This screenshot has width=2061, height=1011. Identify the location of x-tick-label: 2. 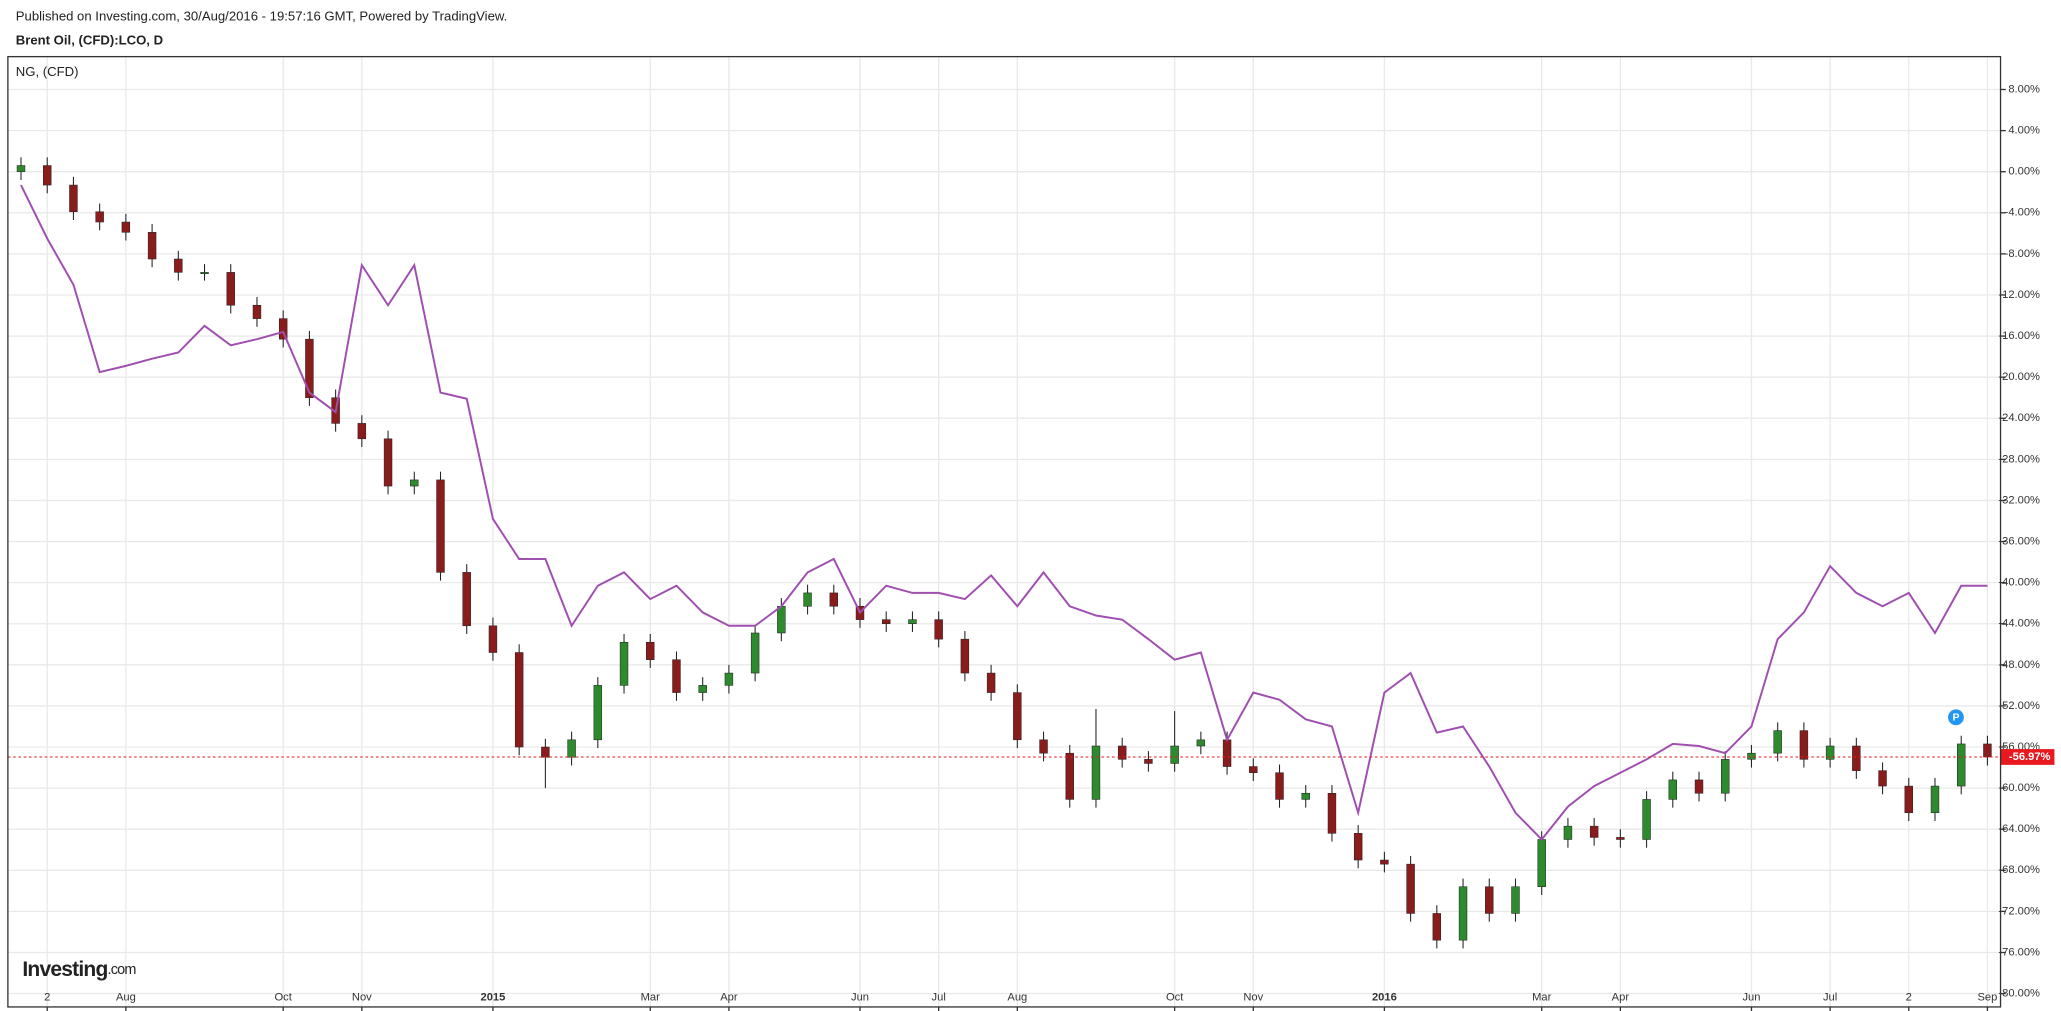
(47, 998).